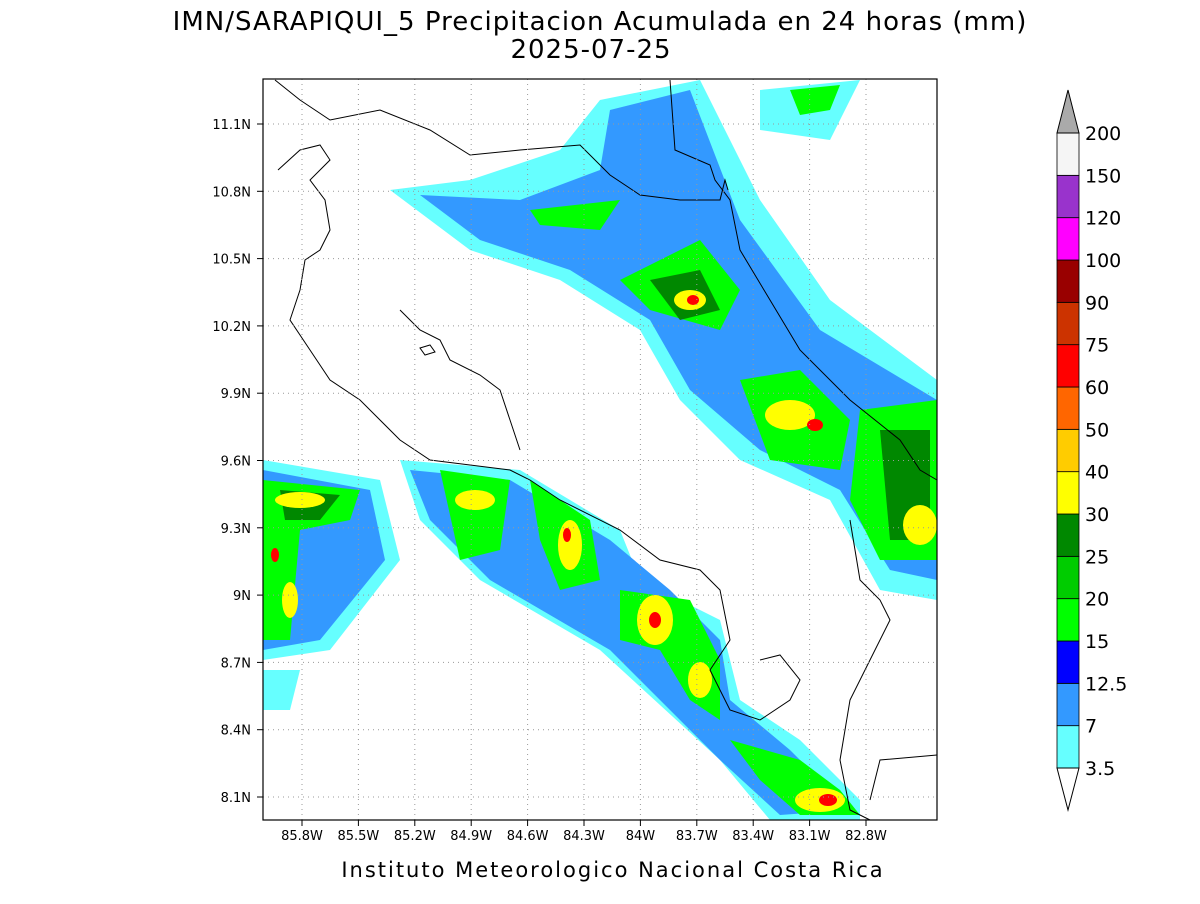 The height and width of the screenshot is (904, 1200). I want to click on colorbar-over, so click(1068, 111).